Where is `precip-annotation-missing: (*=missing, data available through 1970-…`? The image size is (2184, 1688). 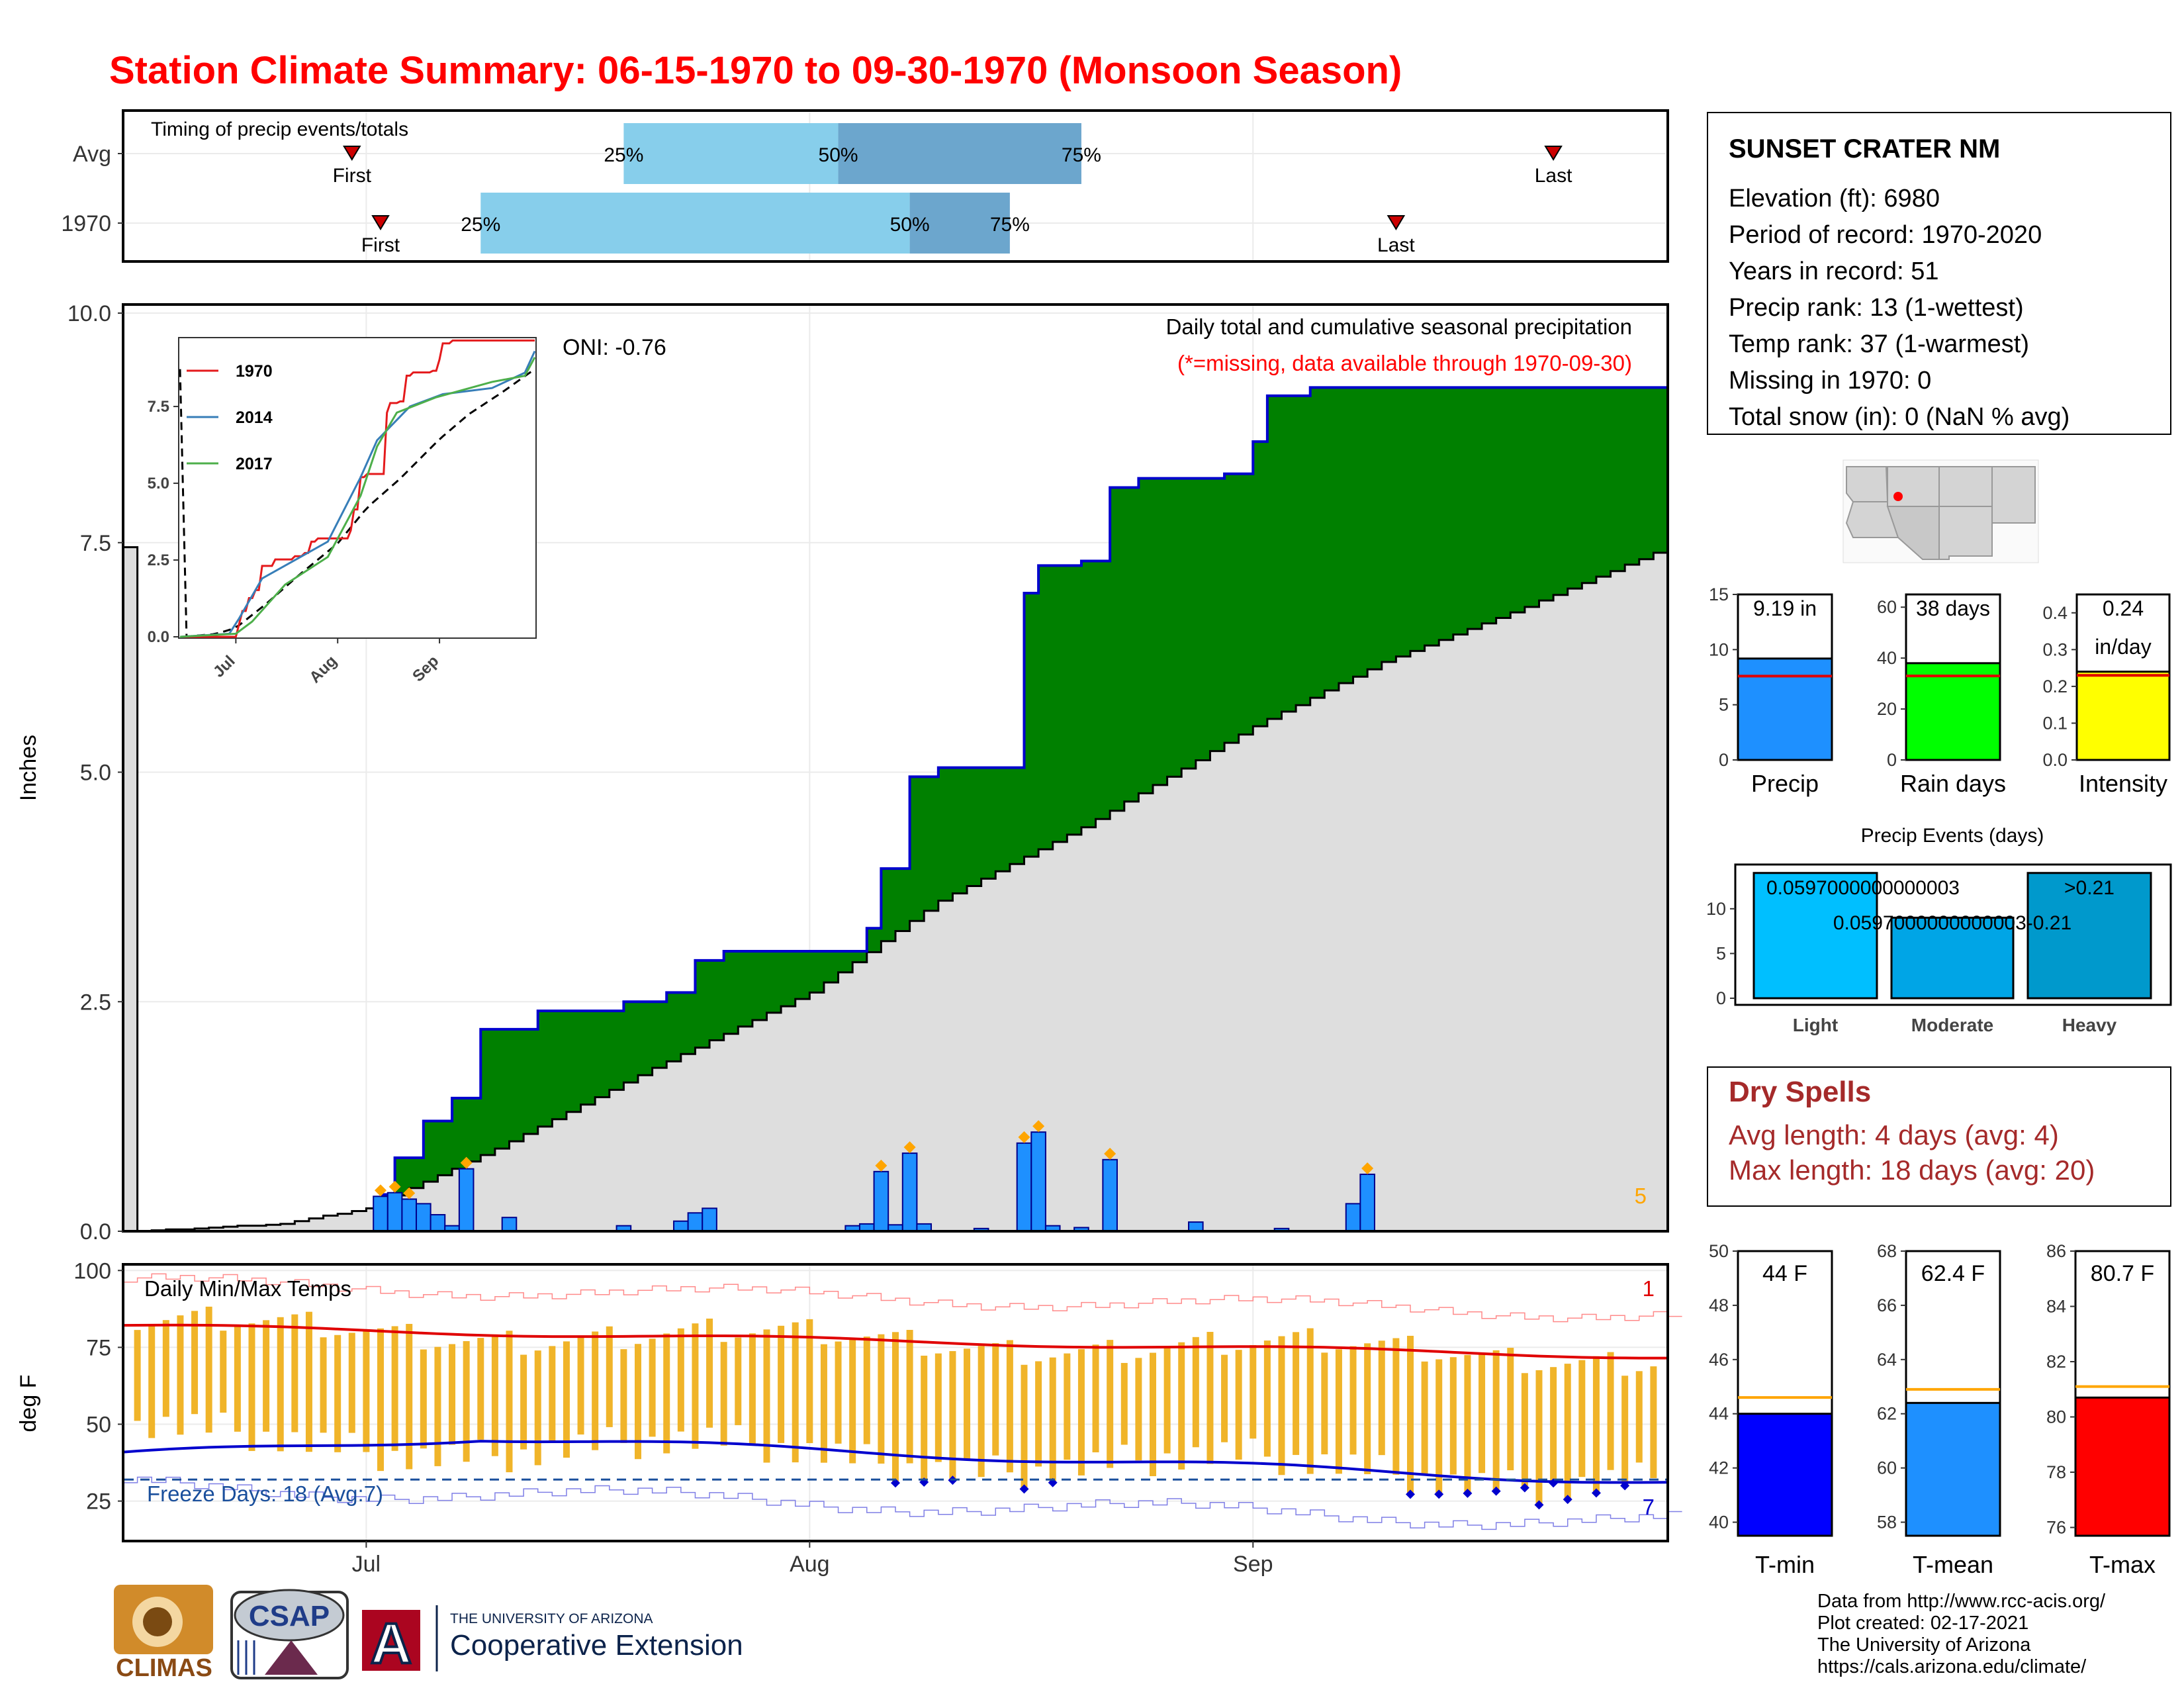 precip-annotation-missing: (*=missing, data available through 1970-… is located at coordinates (1405, 363).